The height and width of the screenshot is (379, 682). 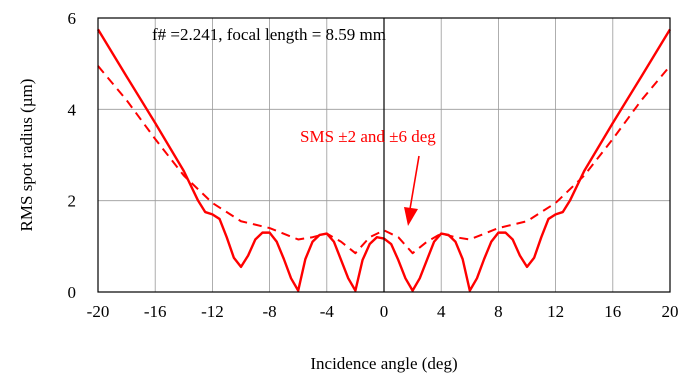 I want to click on x-tick-label: -4, so click(x=327, y=311).